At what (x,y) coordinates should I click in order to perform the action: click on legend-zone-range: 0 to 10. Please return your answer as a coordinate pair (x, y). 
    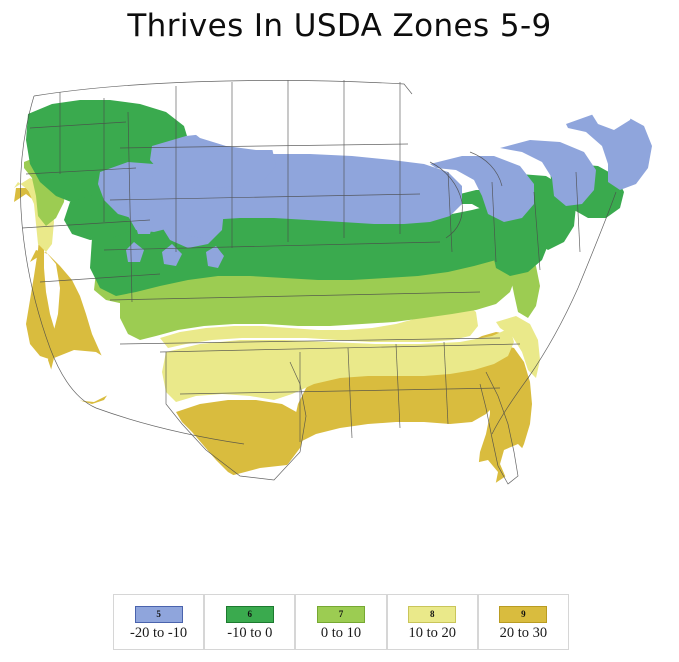
    Looking at the image, I should click on (341, 632).